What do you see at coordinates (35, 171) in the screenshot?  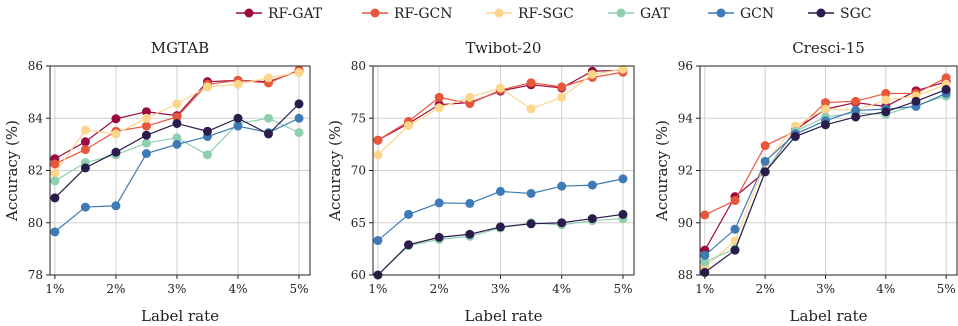 I see `y-tick-label: 82` at bounding box center [35, 171].